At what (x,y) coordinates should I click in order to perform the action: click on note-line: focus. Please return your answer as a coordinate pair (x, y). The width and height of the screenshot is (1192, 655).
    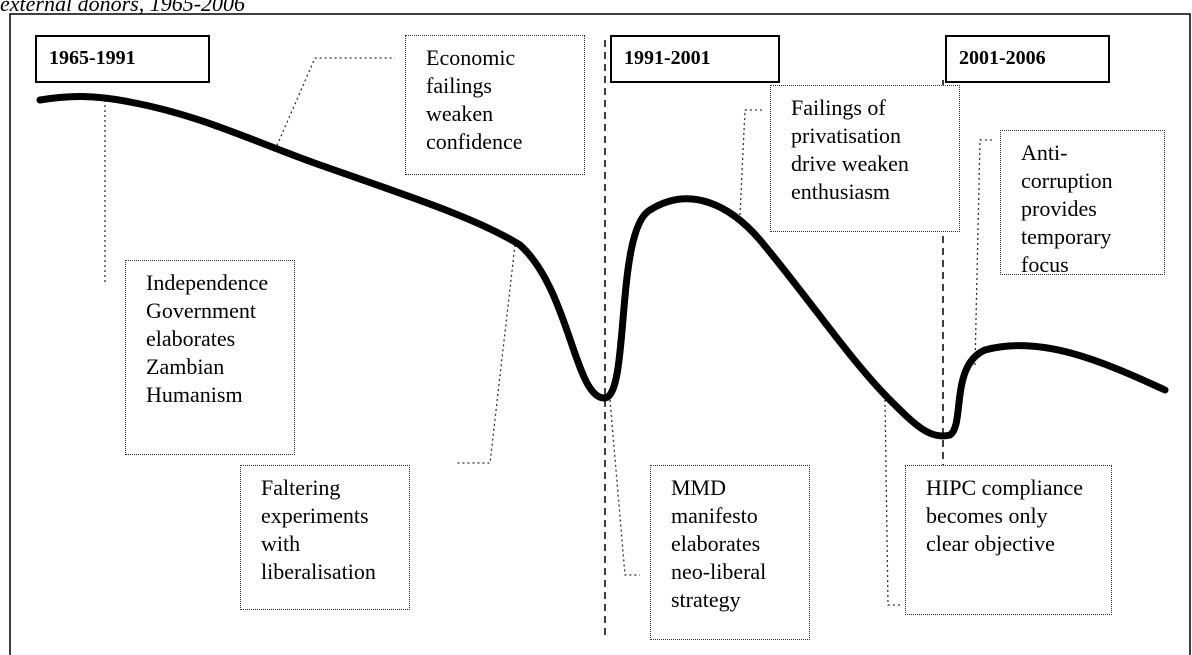
    Looking at the image, I should click on (1045, 264).